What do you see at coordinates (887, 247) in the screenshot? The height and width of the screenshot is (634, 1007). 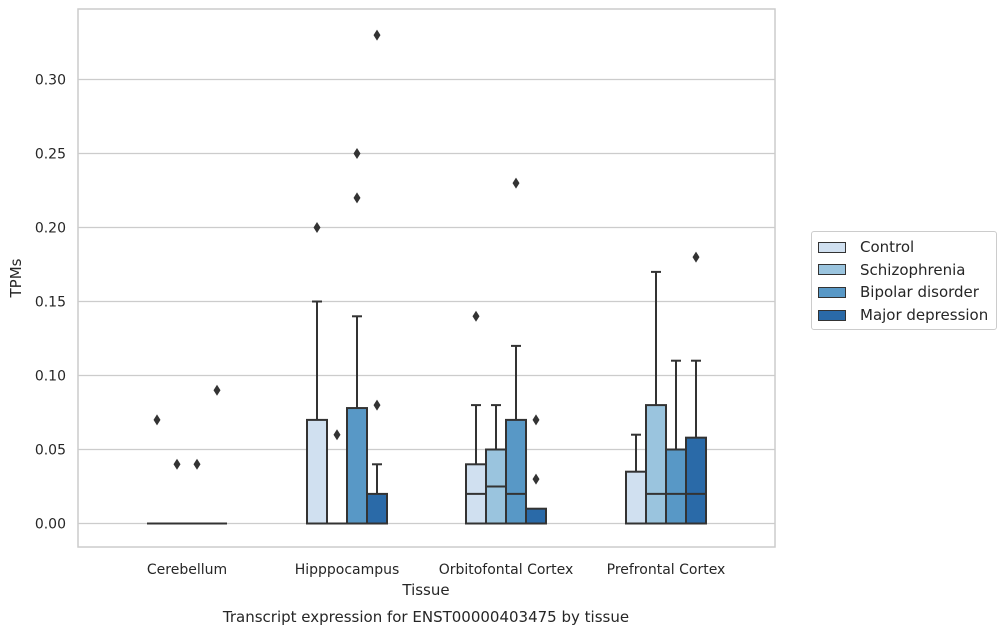 I see `legend-label: Control` at bounding box center [887, 247].